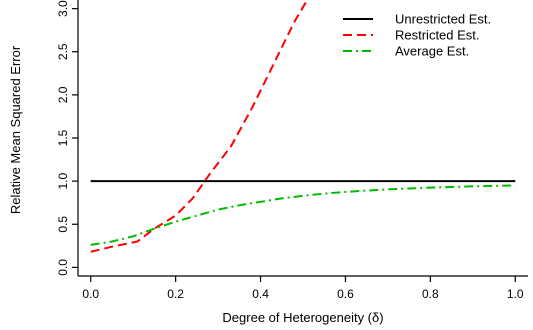 The width and height of the screenshot is (533, 330). Describe the element at coordinates (90, 294) in the screenshot. I see `x-tick-label: 0.0` at that location.